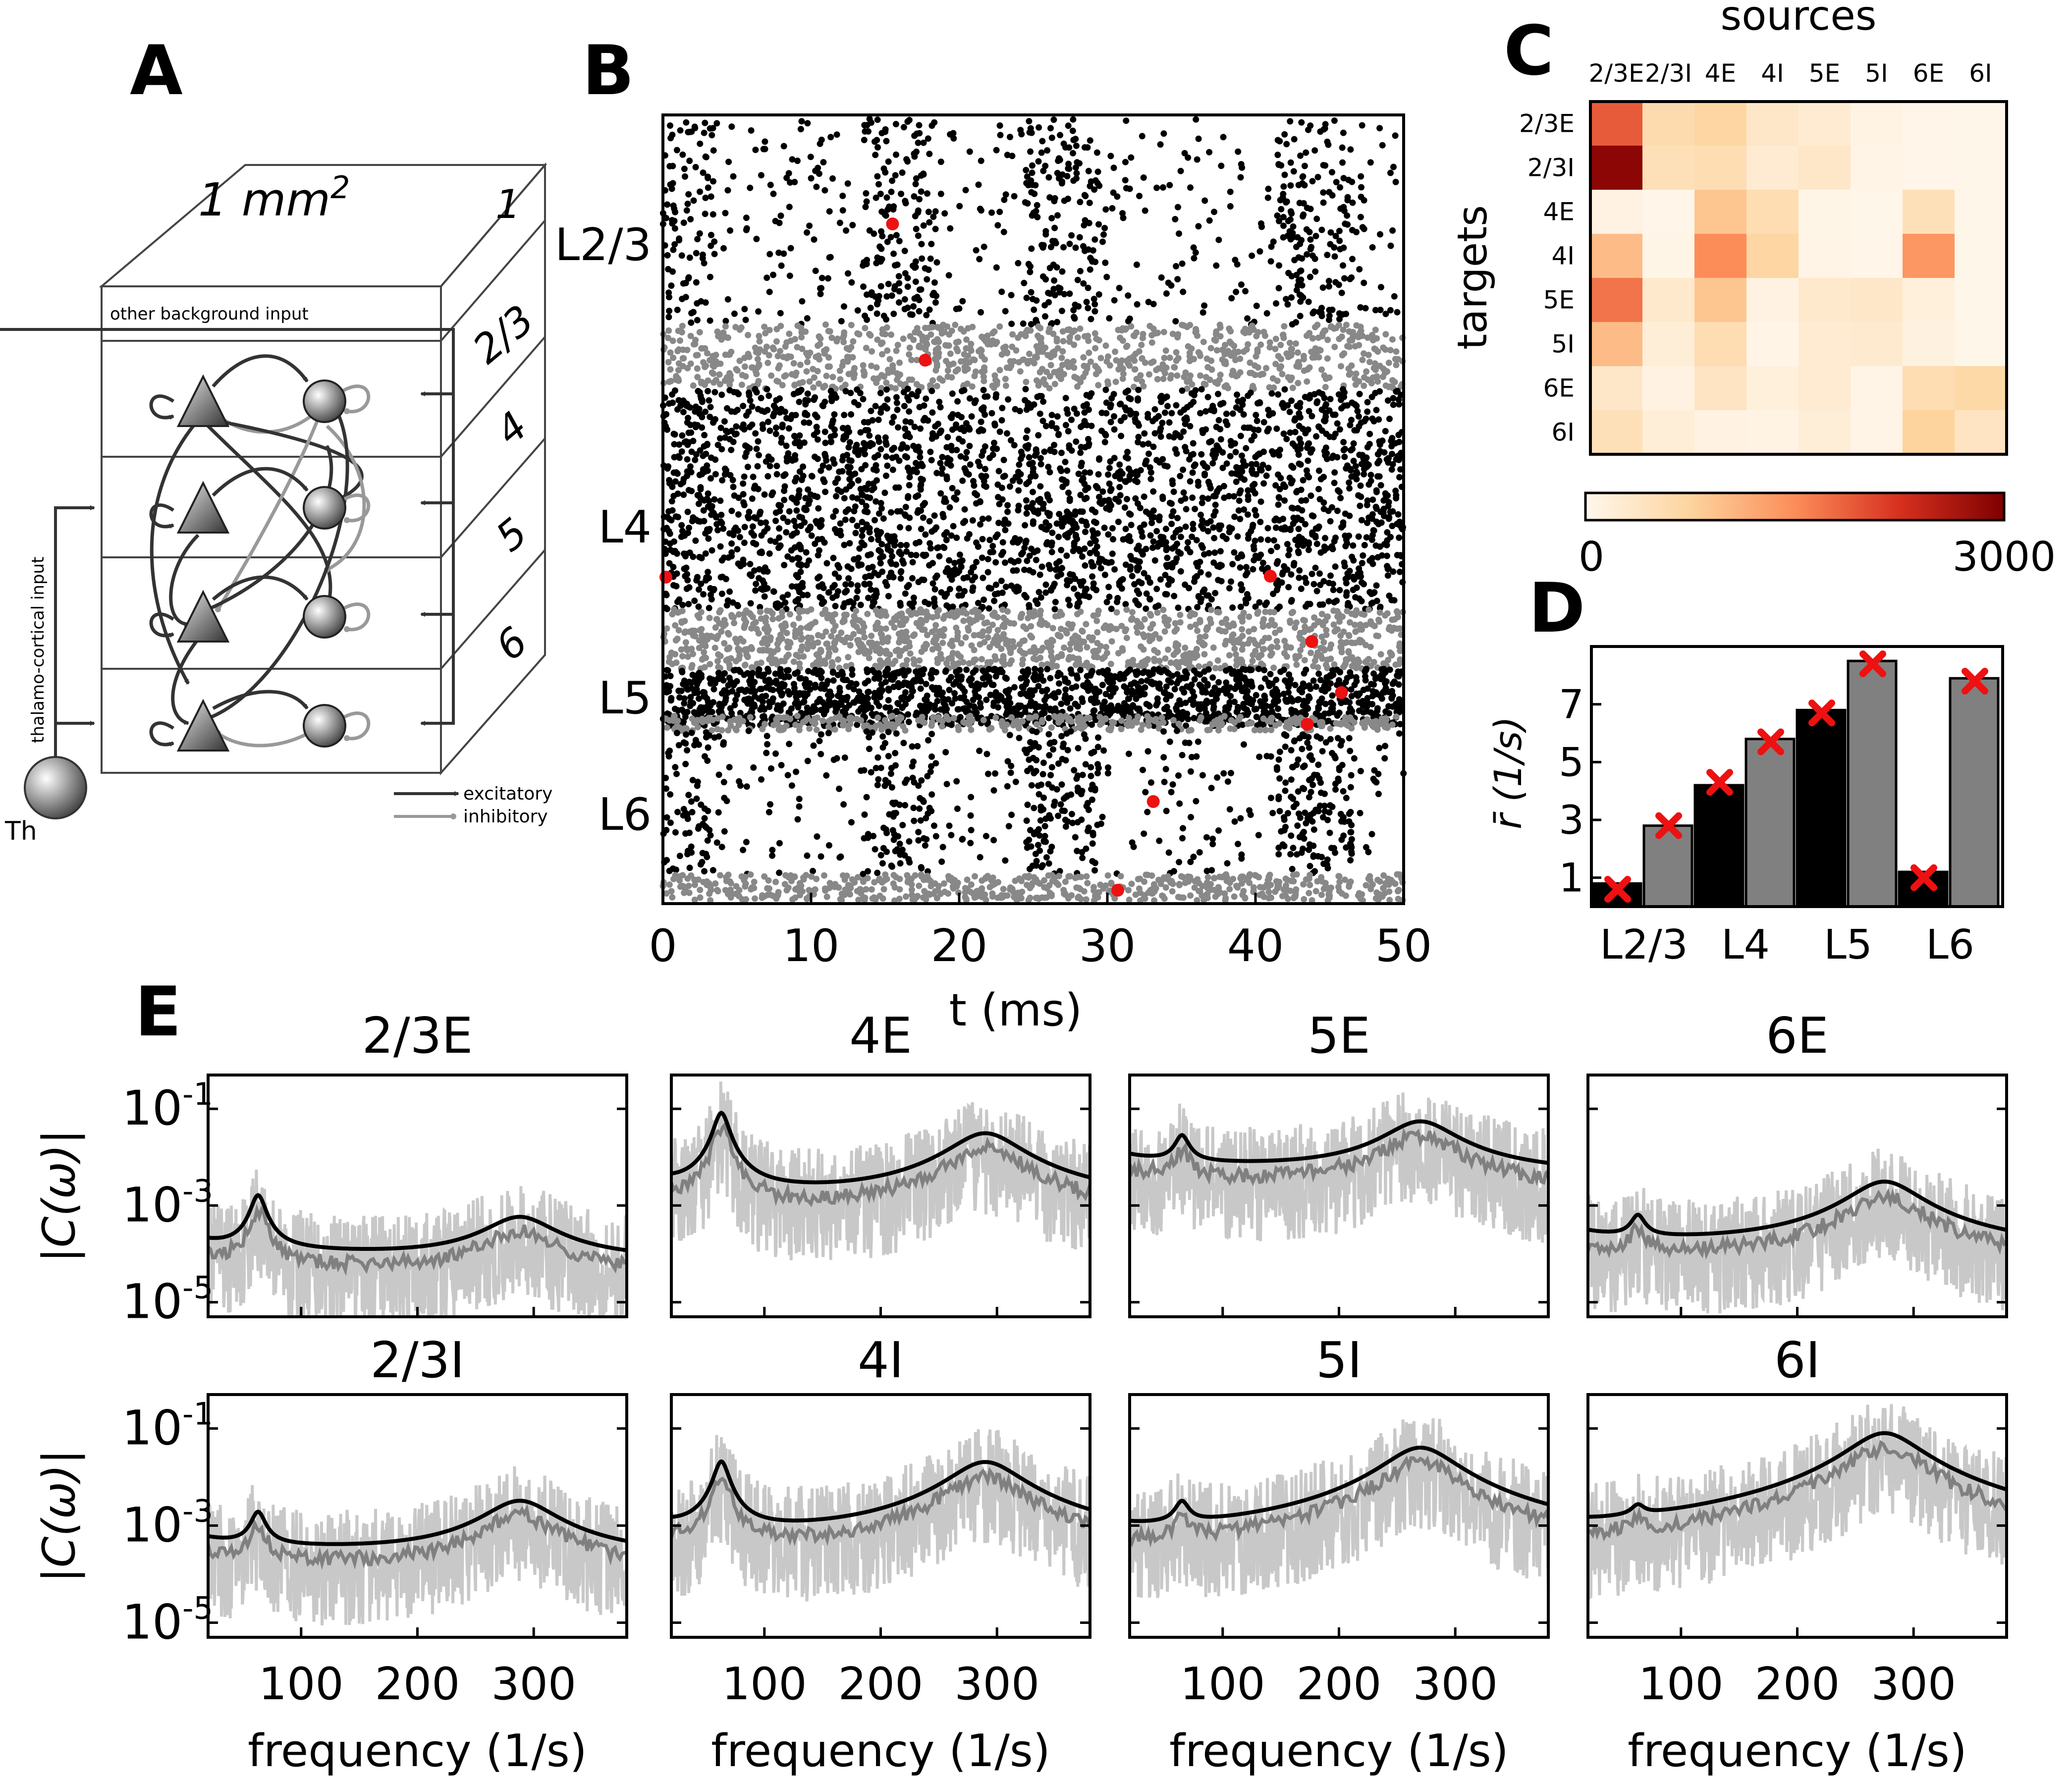 The width and height of the screenshot is (2072, 1777). I want to click on raster-band, so click(1033, 499).